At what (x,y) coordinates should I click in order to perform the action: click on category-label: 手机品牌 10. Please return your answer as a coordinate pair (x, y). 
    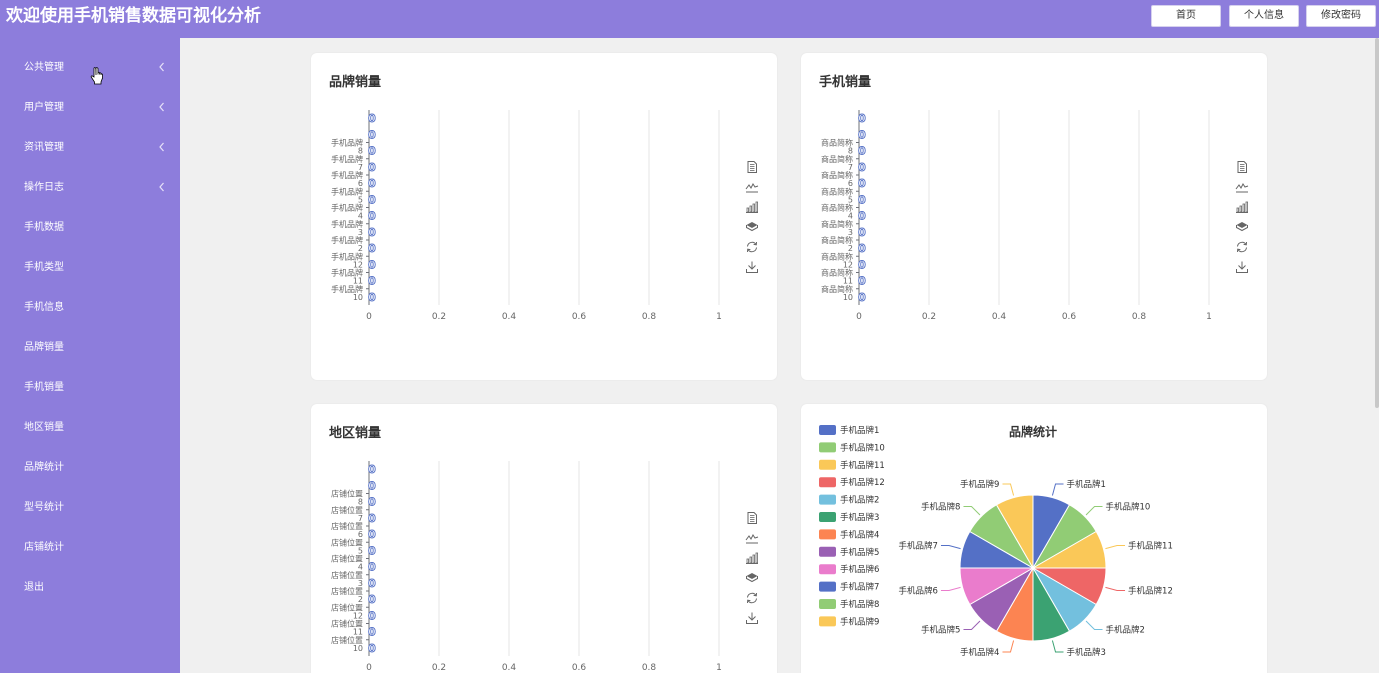
    Looking at the image, I should click on (347, 293).